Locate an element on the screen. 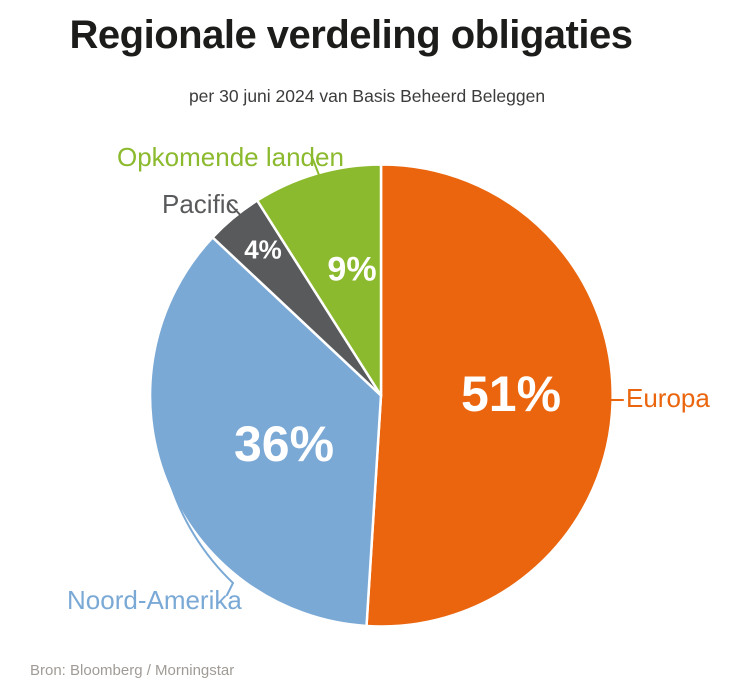 The height and width of the screenshot is (700, 750). pct-label-europa: 51% is located at coordinates (511, 394).